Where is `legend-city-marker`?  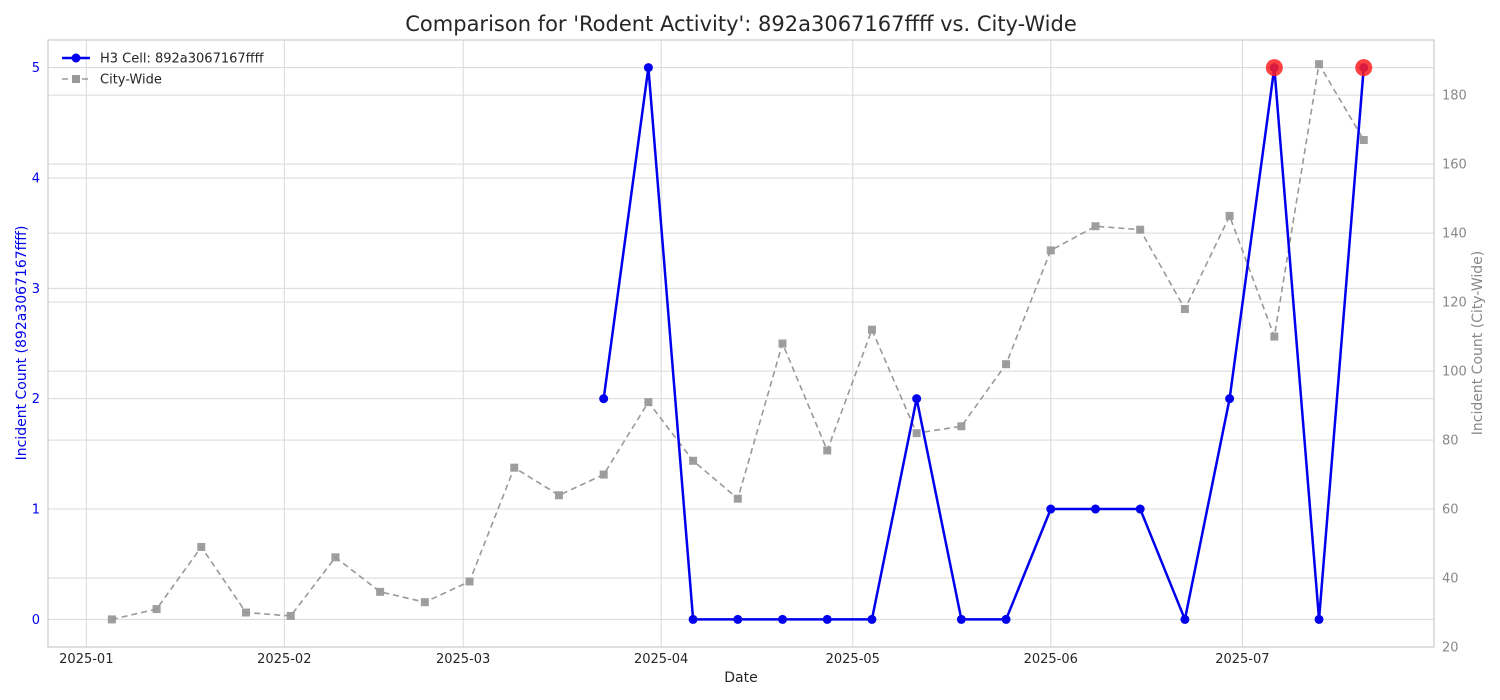 legend-city-marker is located at coordinates (76, 79).